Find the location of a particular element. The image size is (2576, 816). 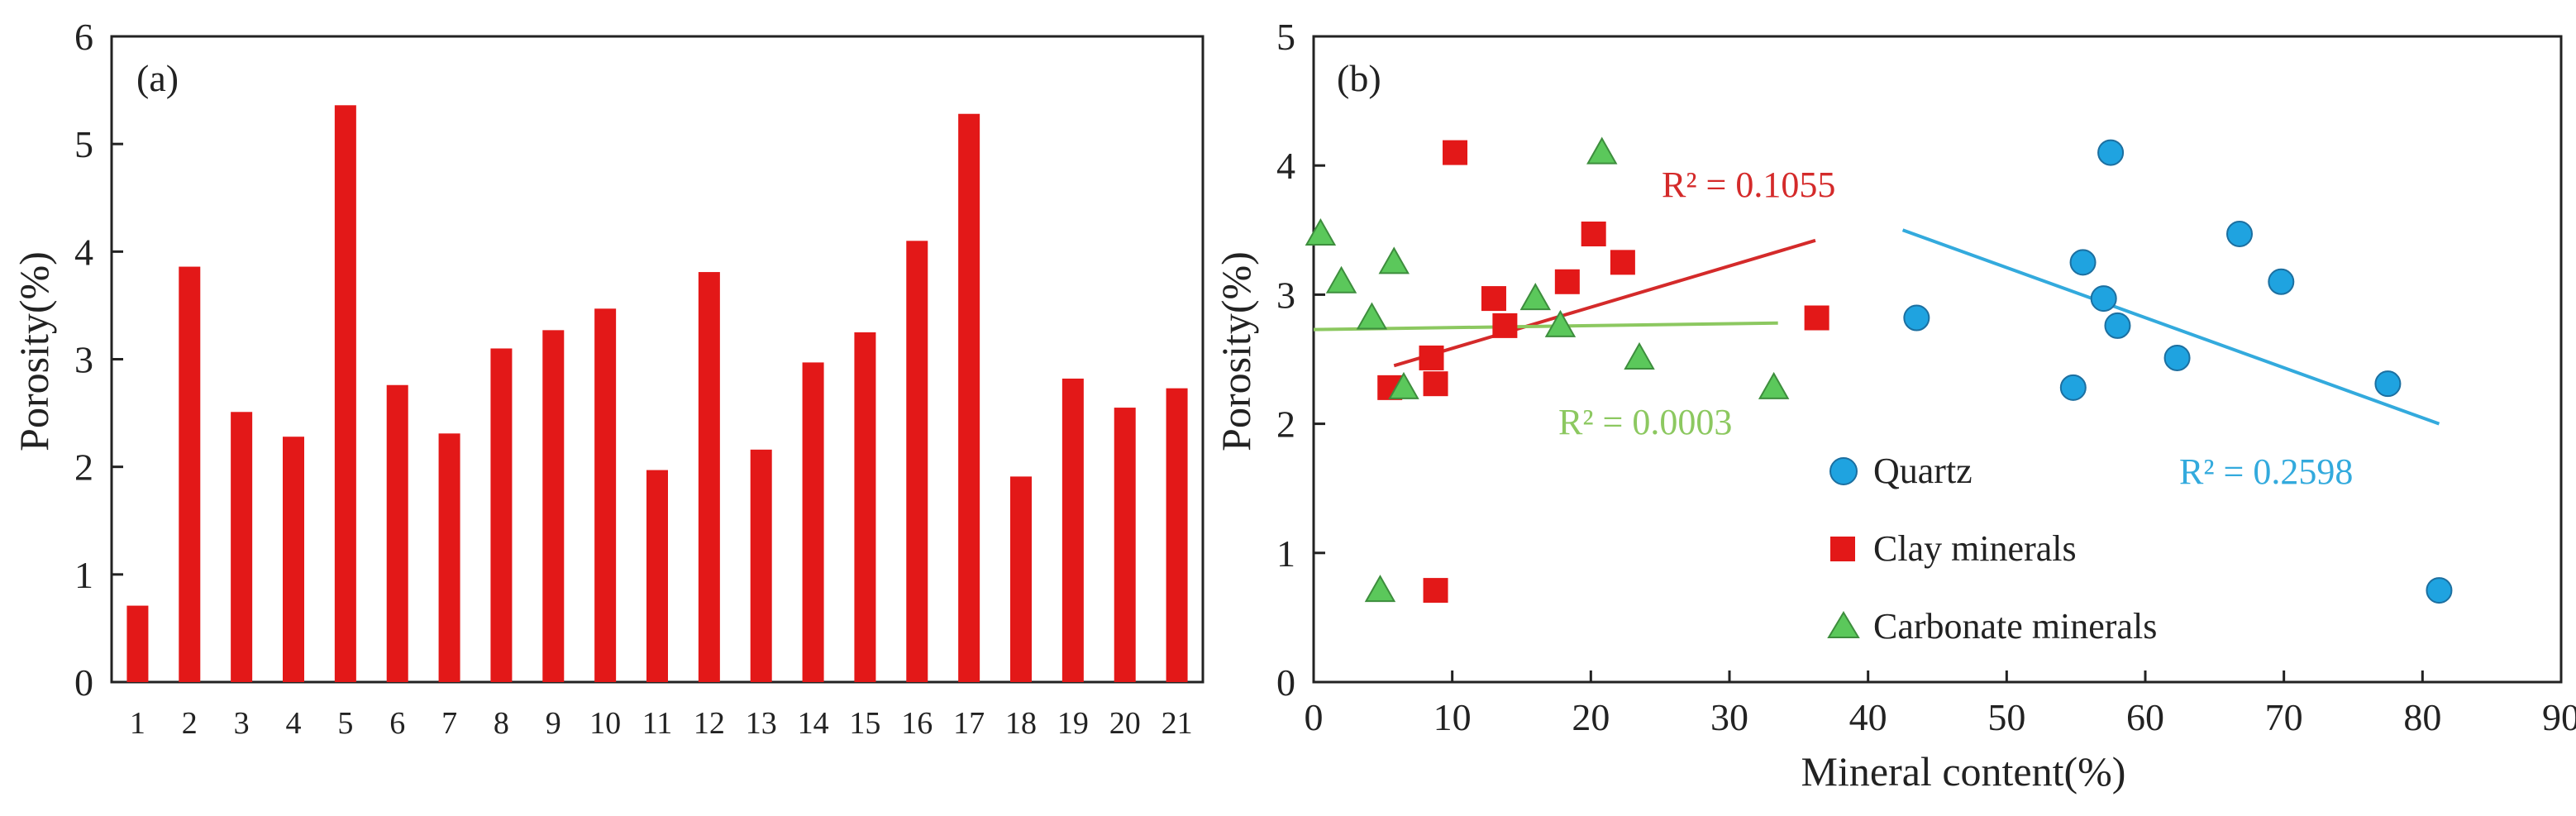

b-x-tick-label: 0 is located at coordinates (1314, 717).